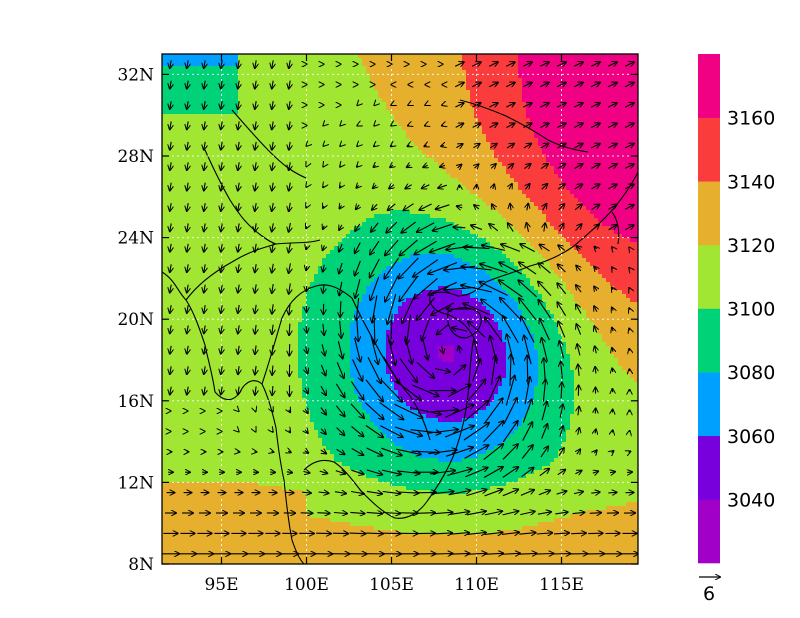  I want to click on y-tick-label: 16N, so click(135, 402).